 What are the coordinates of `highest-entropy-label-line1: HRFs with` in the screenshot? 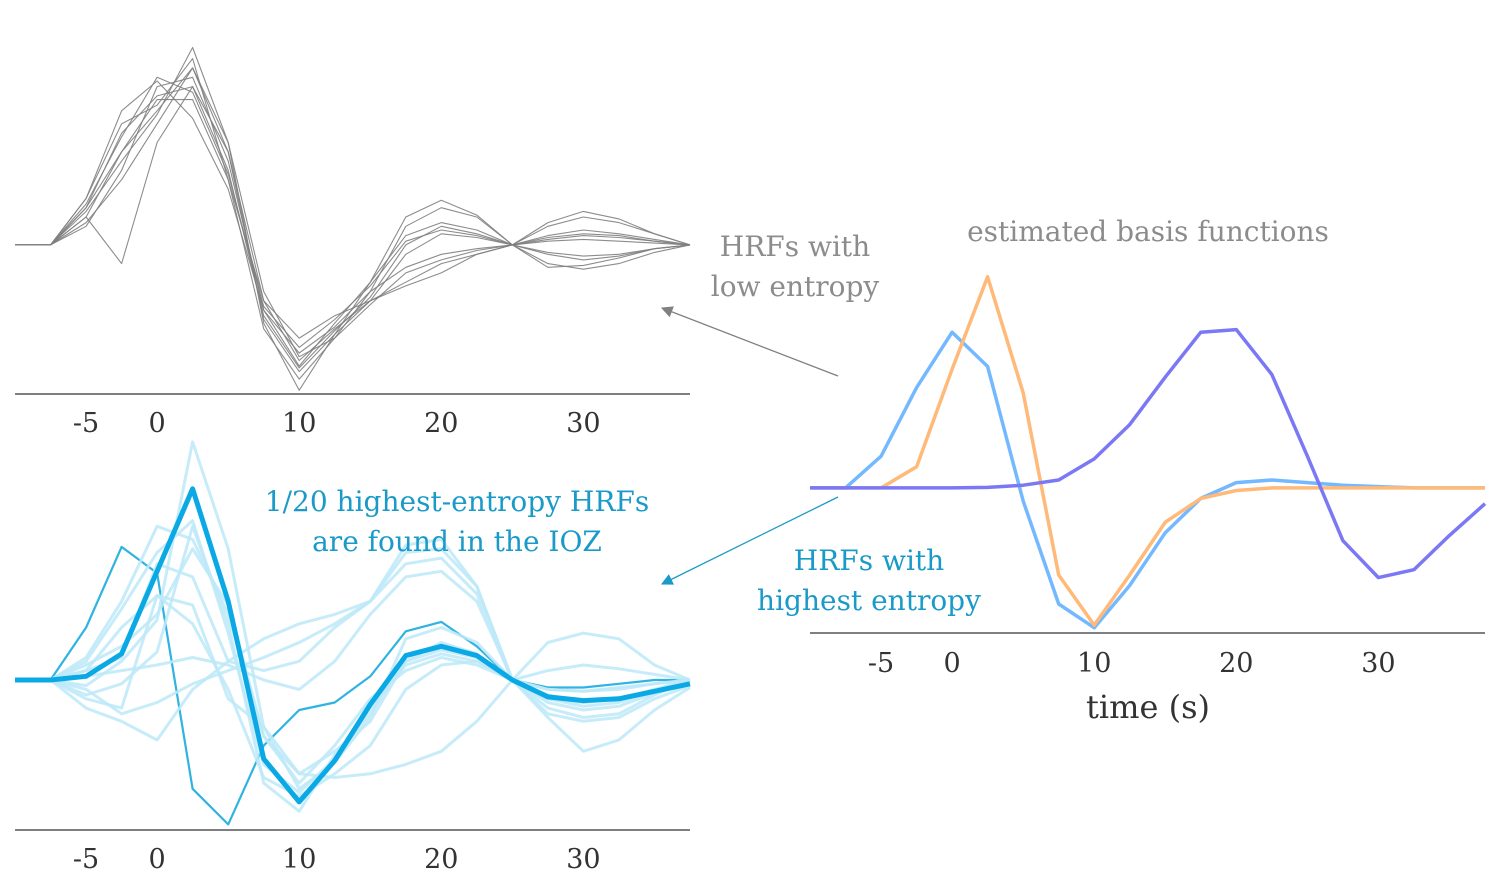 It's located at (869, 560).